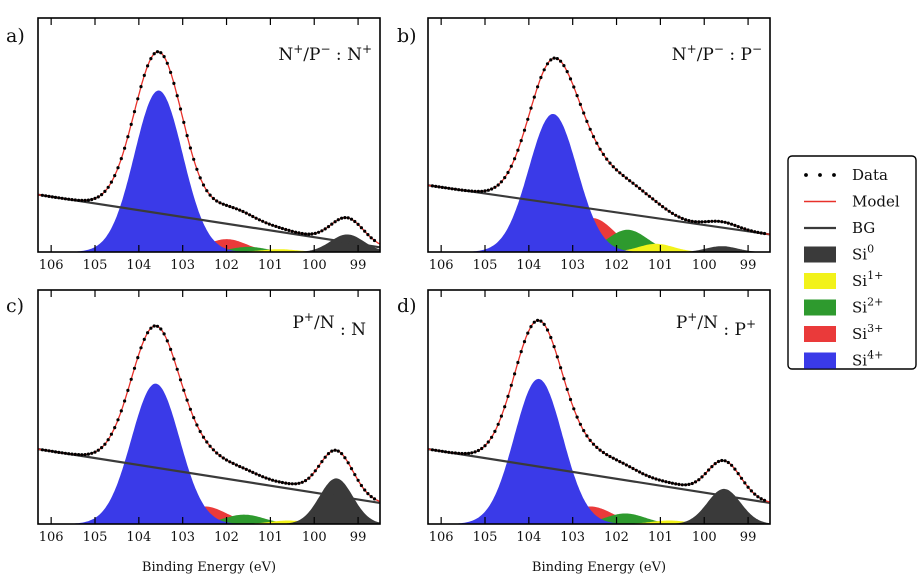 The width and height of the screenshot is (920, 575). I want to click on component-si0, so click(209, 243).